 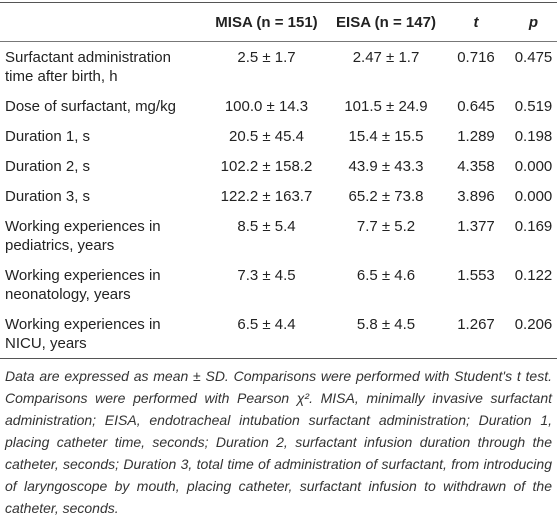 I want to click on row-label: Duration 1, s, so click(x=48, y=136).